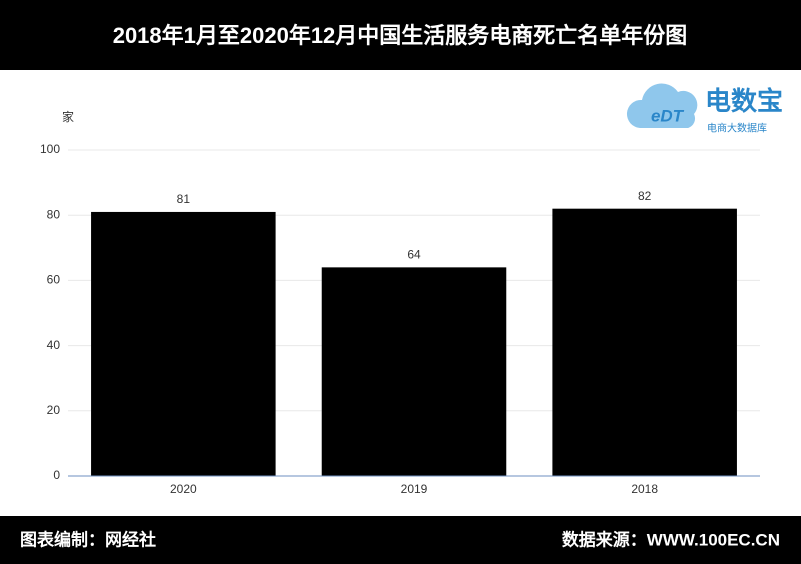 Image resolution: width=801 pixels, height=564 pixels. Describe the element at coordinates (668, 115) in the screenshot. I see `logo-mark: eDT` at that location.